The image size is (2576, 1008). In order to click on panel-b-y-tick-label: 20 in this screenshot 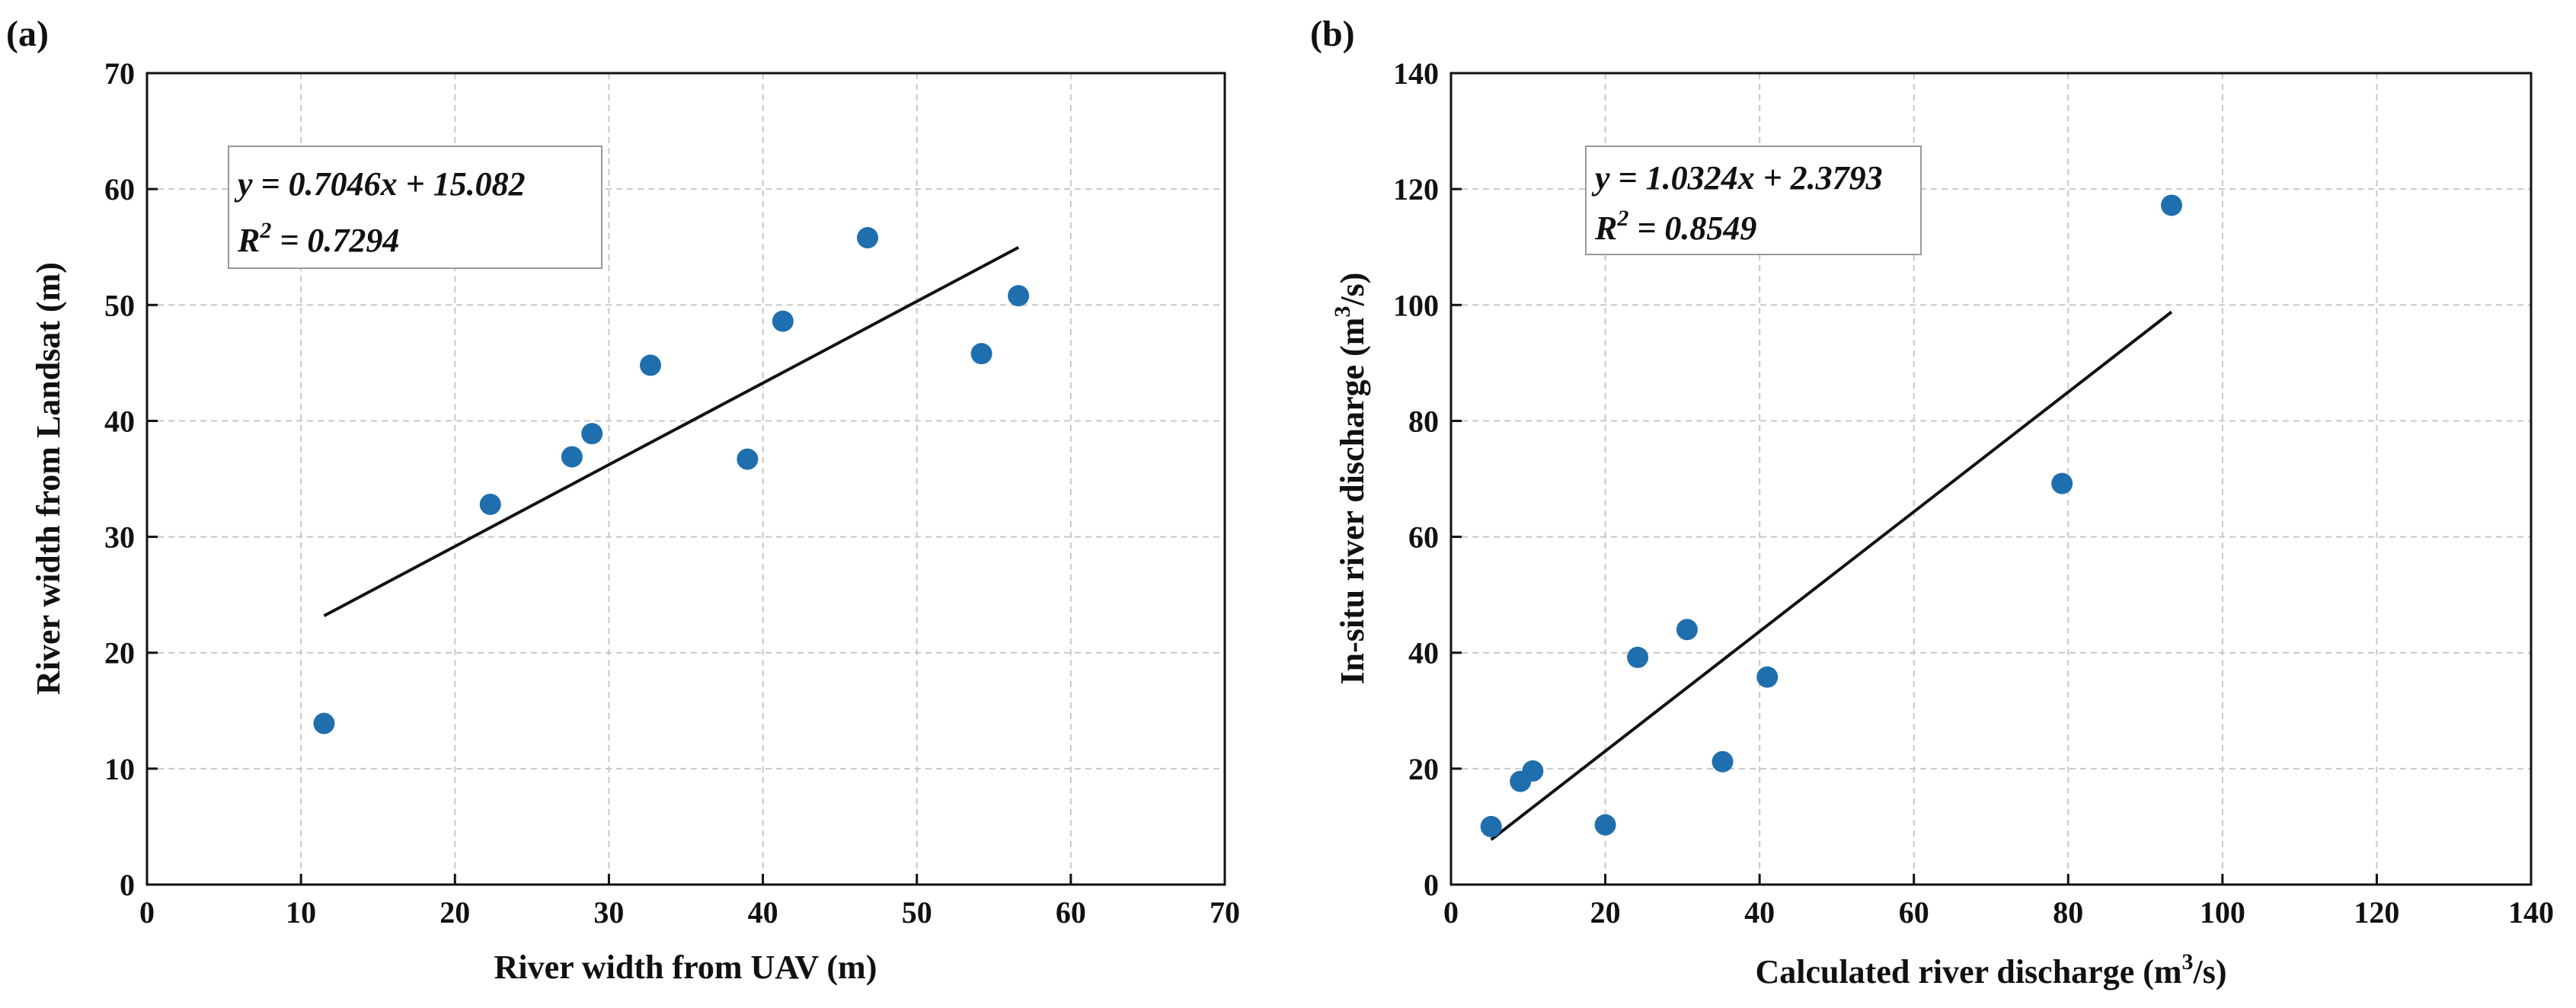, I will do `click(1424, 769)`.